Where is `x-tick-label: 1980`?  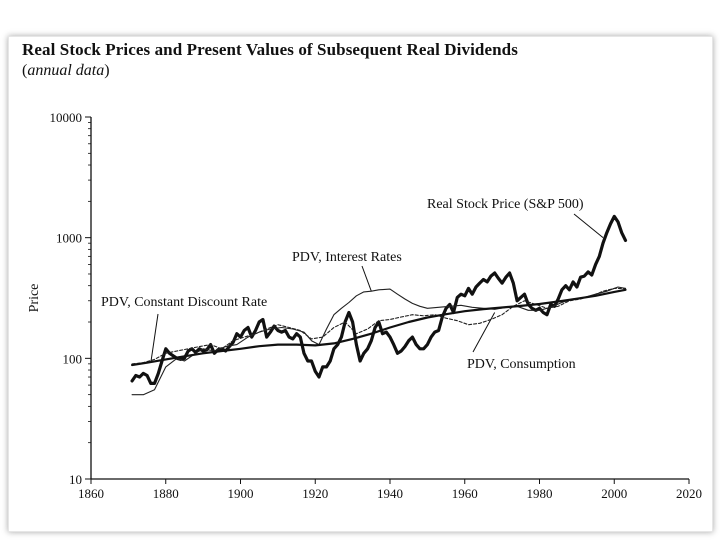 x-tick-label: 1980 is located at coordinates (540, 493).